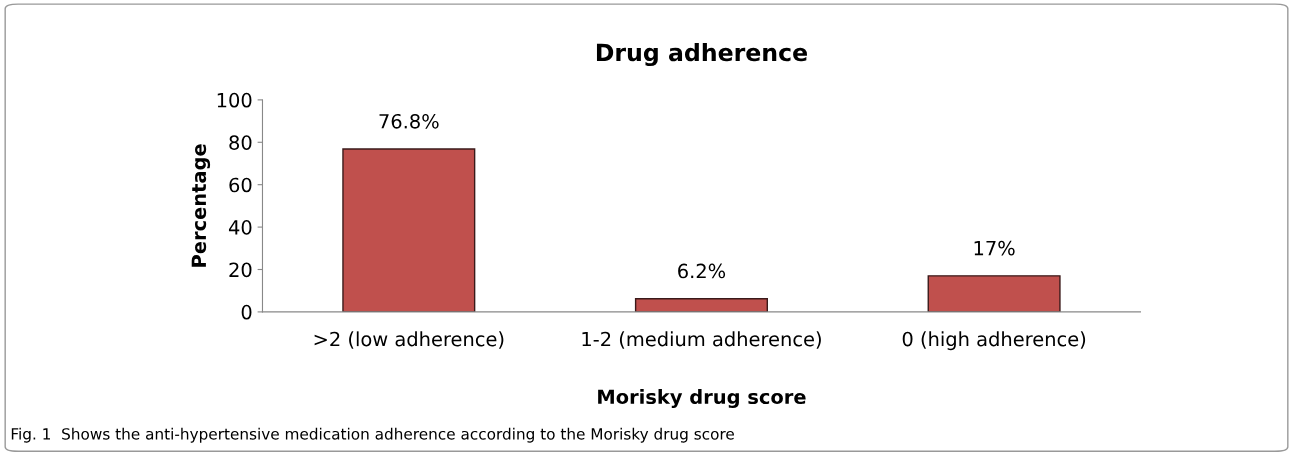 Image resolution: width=1293 pixels, height=454 pixels. I want to click on y-axis-title: Percentage, so click(201, 205).